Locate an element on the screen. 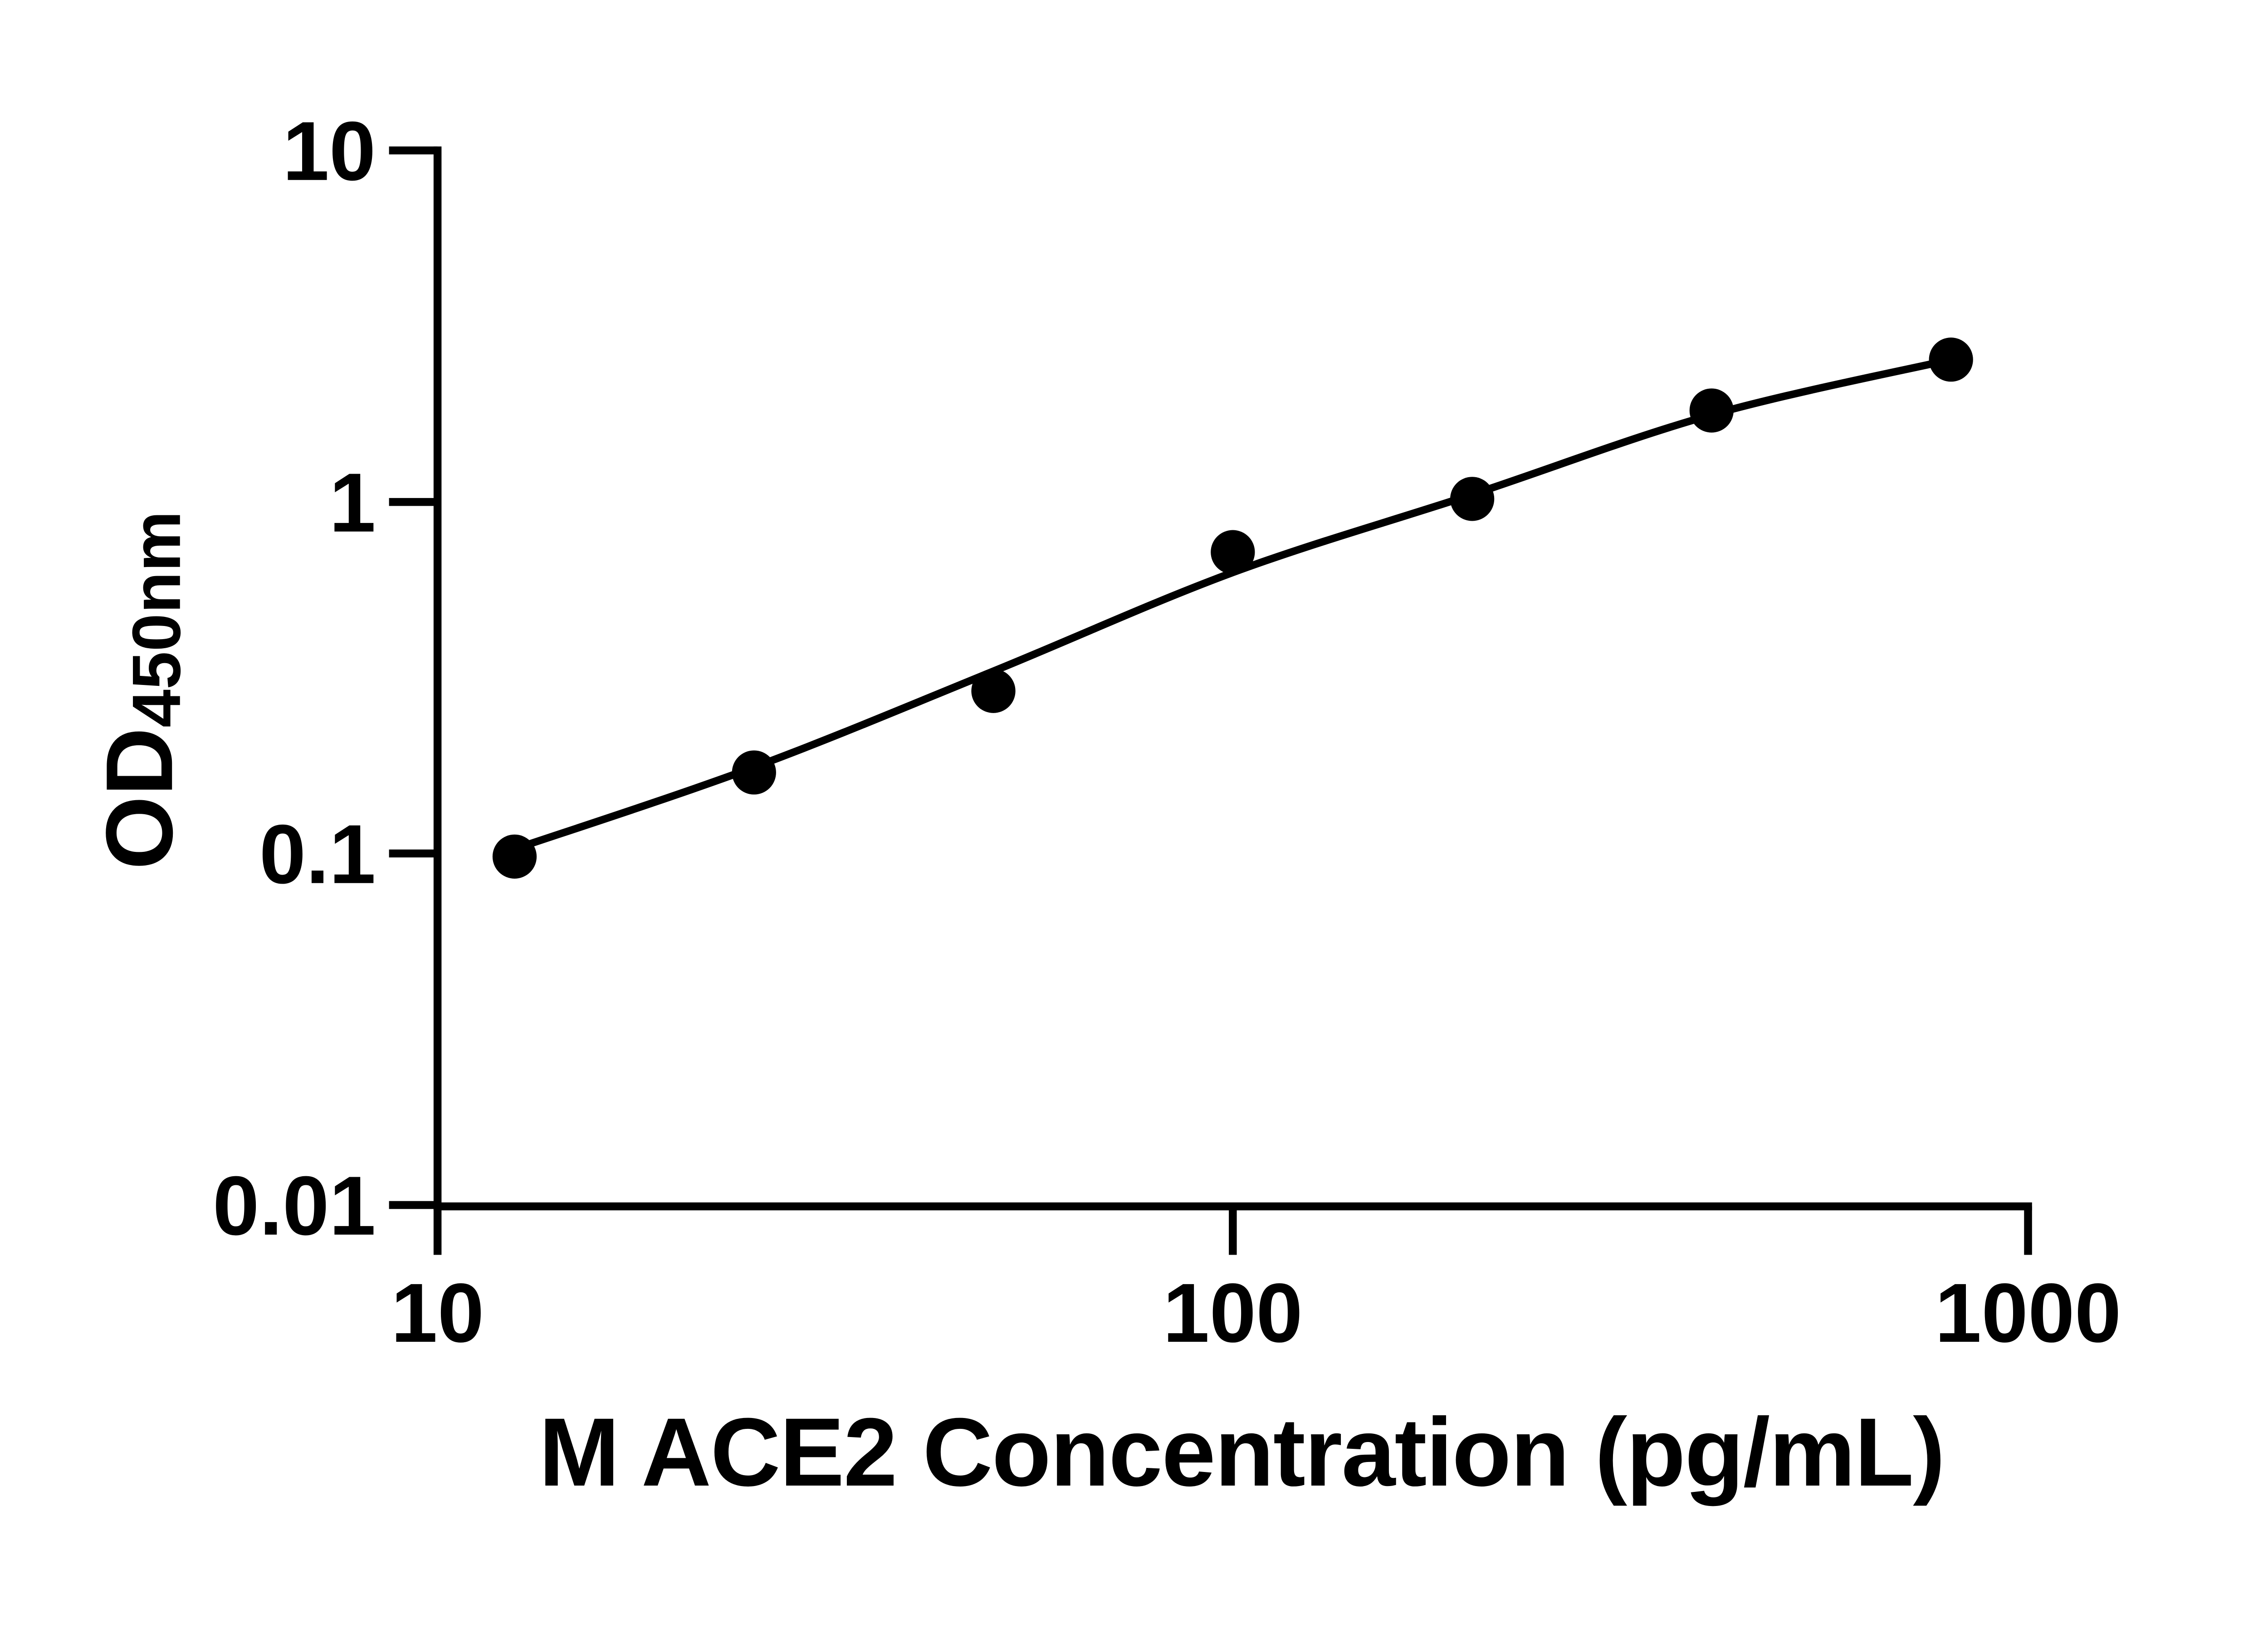 Image resolution: width=2268 pixels, height=1633 pixels. y-axis-title-main: OD is located at coordinates (140, 799).